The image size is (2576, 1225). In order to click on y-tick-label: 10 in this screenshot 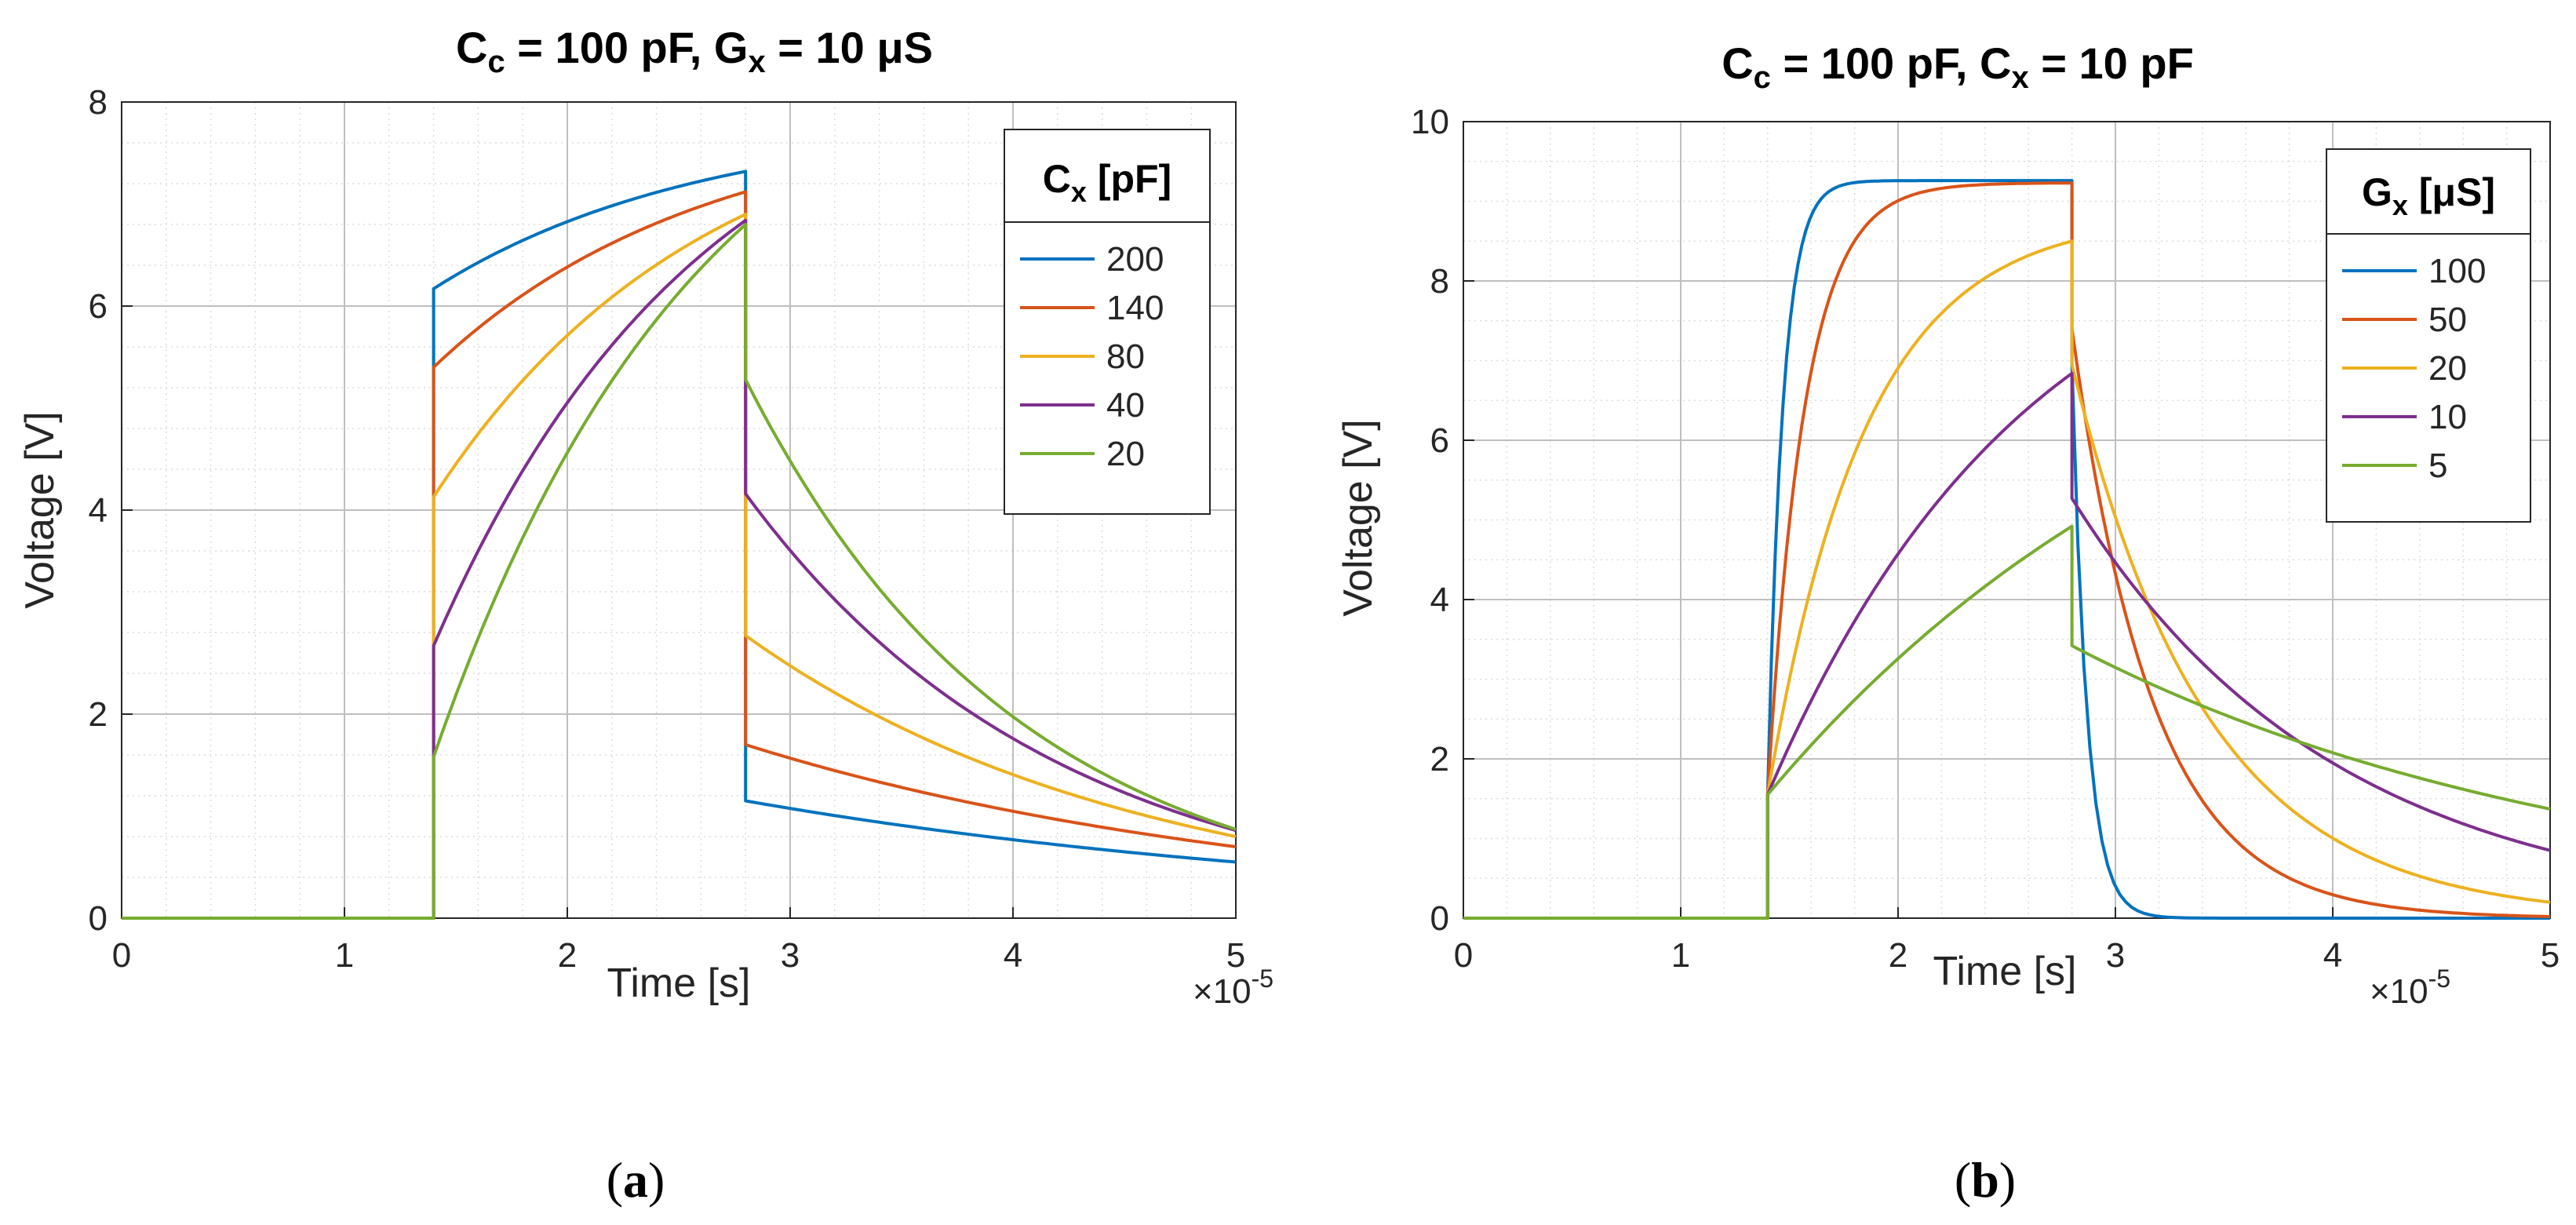, I will do `click(1430, 122)`.